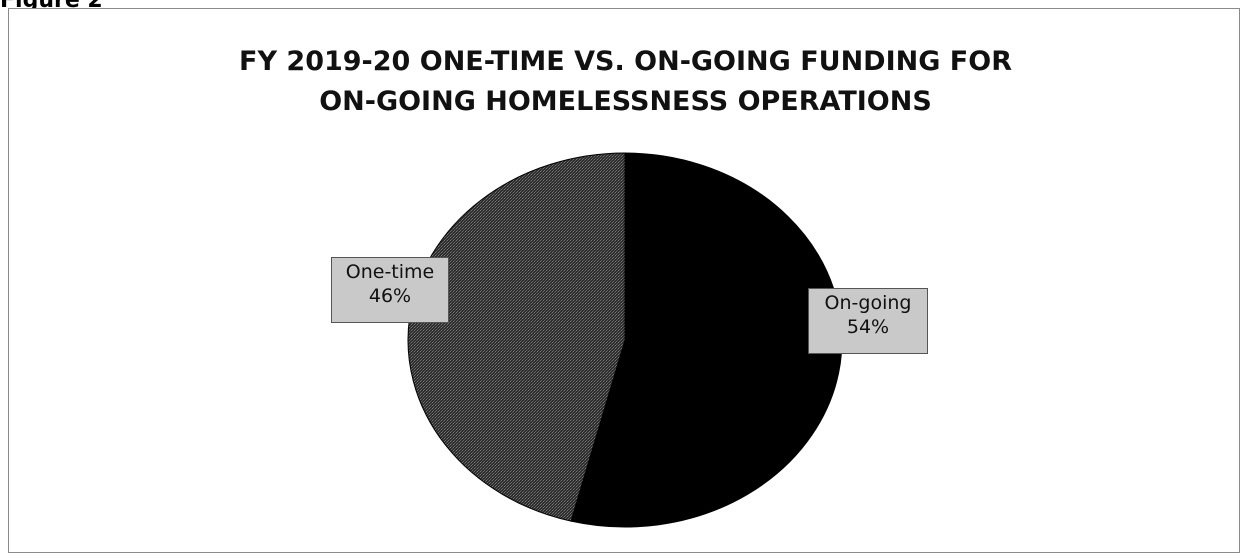 Image resolution: width=1251 pixels, height=560 pixels. What do you see at coordinates (390, 272) in the screenshot?
I see `data-label-one-time-category: One-time` at bounding box center [390, 272].